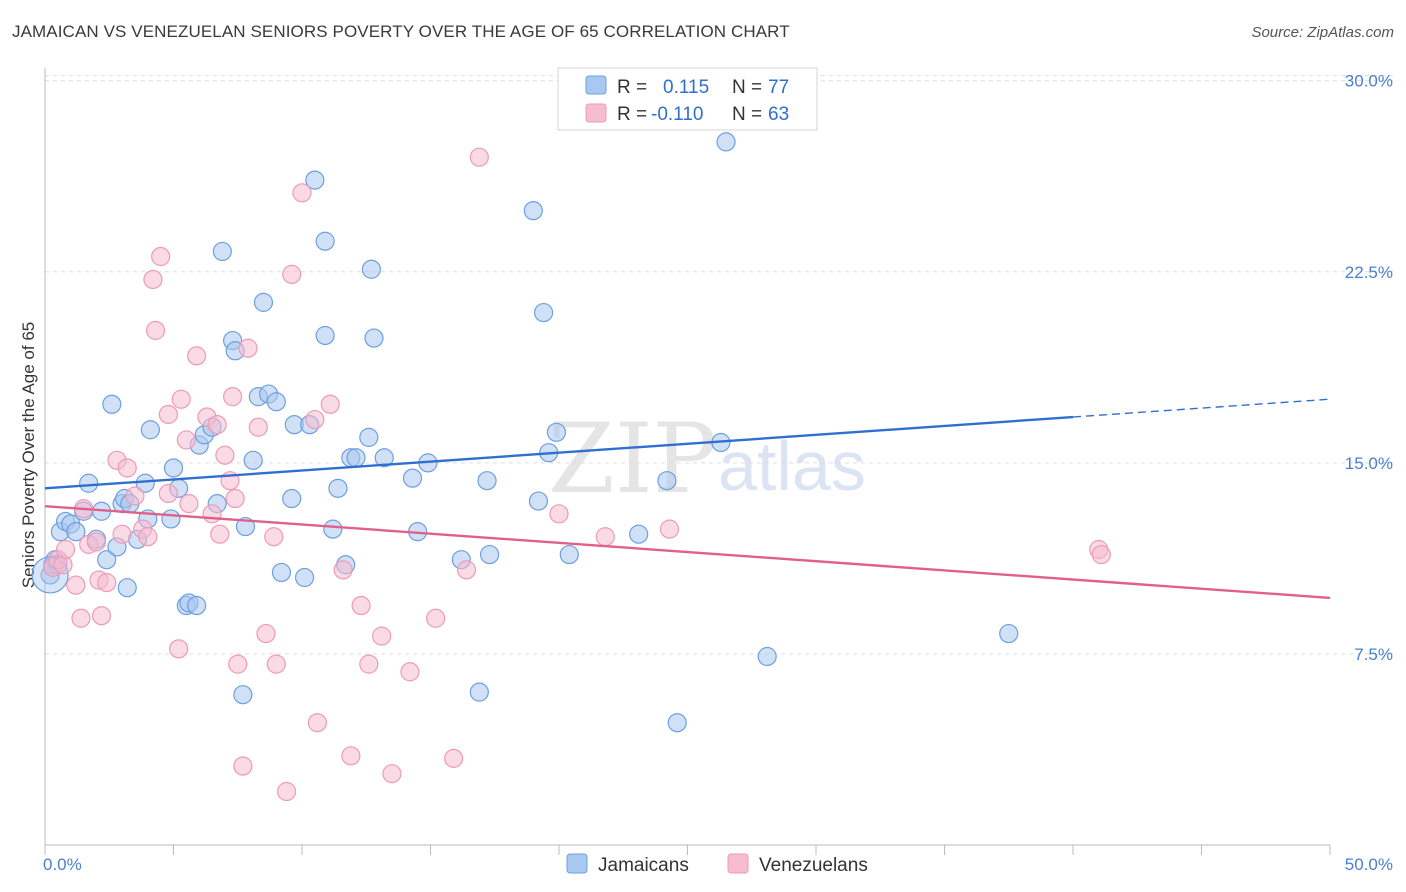 The height and width of the screenshot is (892, 1406). What do you see at coordinates (778, 87) in the screenshot?
I see `legend-n-value-1: 77` at bounding box center [778, 87].